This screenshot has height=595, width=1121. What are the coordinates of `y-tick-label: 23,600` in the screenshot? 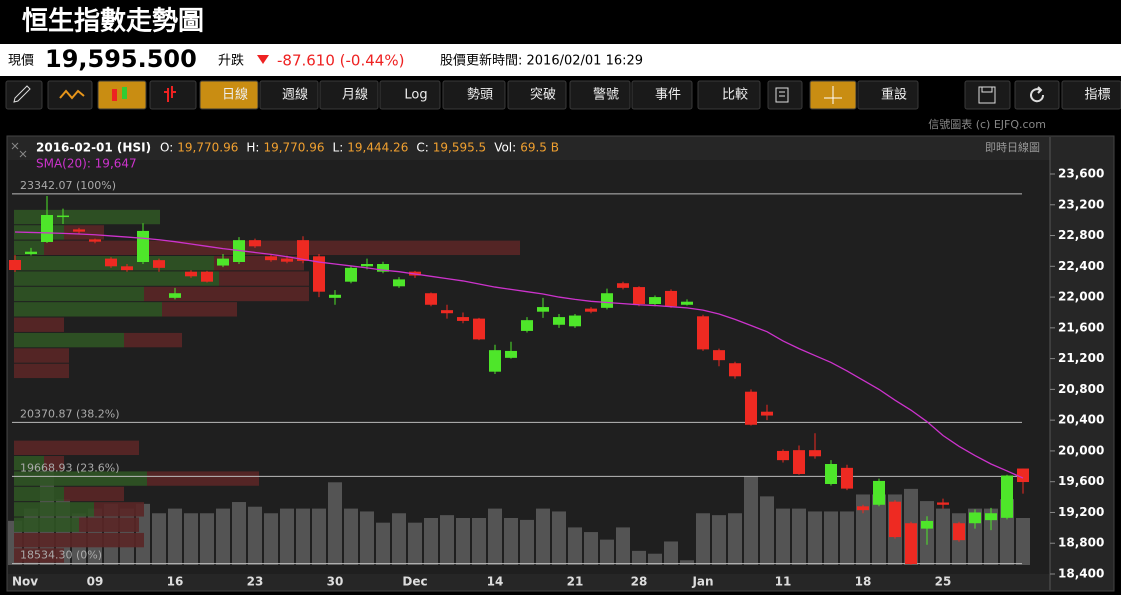 It's located at (1081, 174).